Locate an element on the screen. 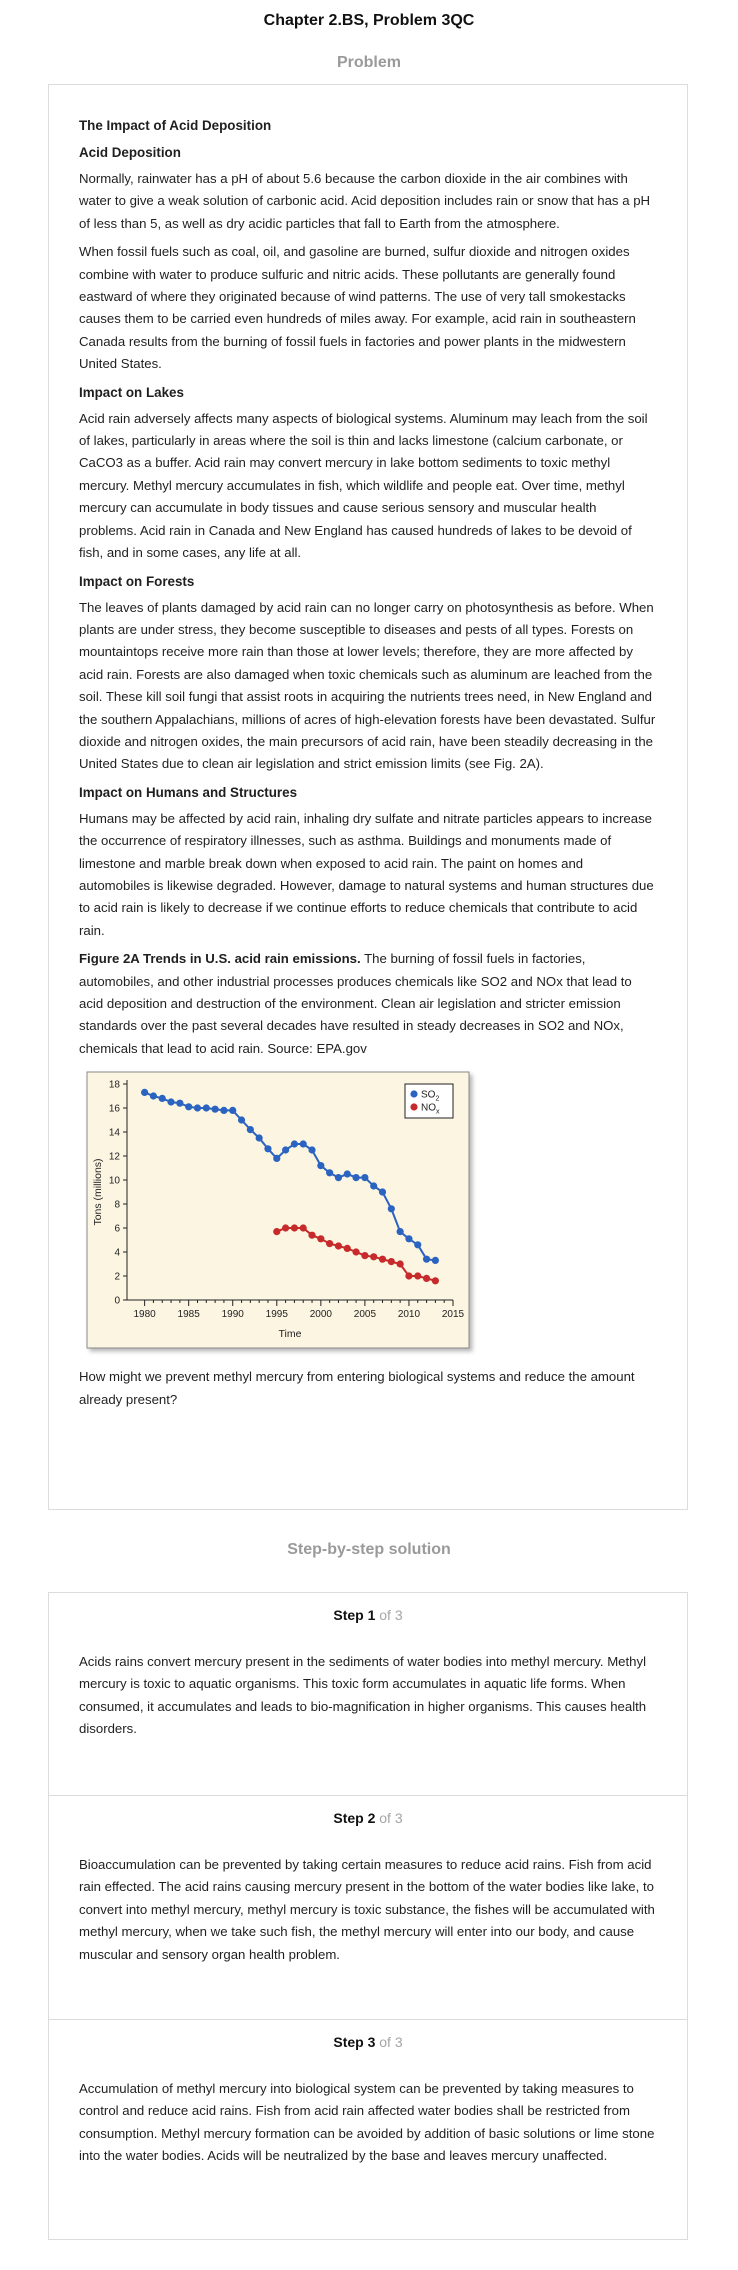  section-heading-humans-structures: Impact on Humans and Structures is located at coordinates (188, 792).